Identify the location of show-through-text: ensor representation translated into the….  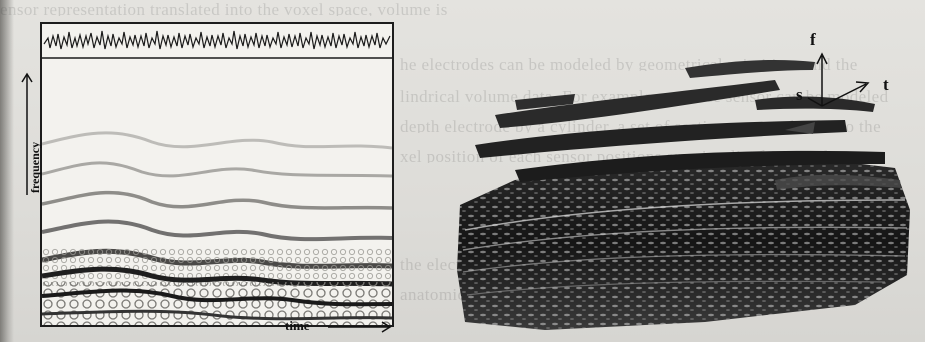
(224, 8).